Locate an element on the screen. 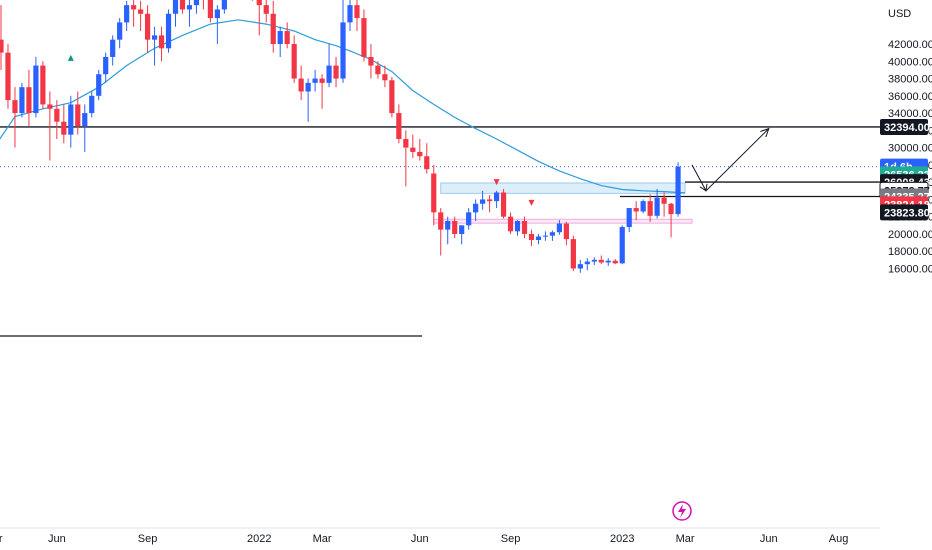  candle-body is located at coordinates (622, 245).